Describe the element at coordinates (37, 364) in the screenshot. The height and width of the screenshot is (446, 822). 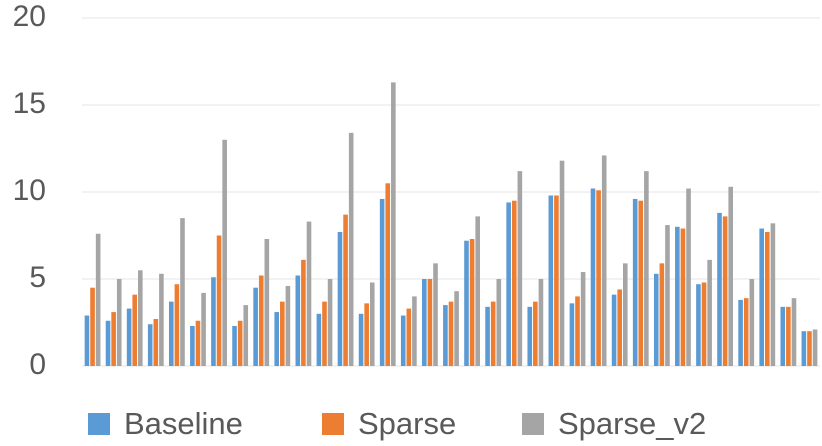
I see `y-tick-label: 0` at that location.